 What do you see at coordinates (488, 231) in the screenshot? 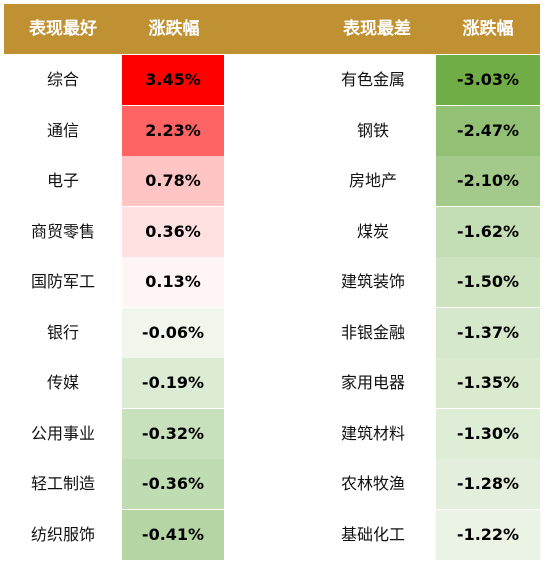
I see `worst-change-value: -1.62%` at bounding box center [488, 231].